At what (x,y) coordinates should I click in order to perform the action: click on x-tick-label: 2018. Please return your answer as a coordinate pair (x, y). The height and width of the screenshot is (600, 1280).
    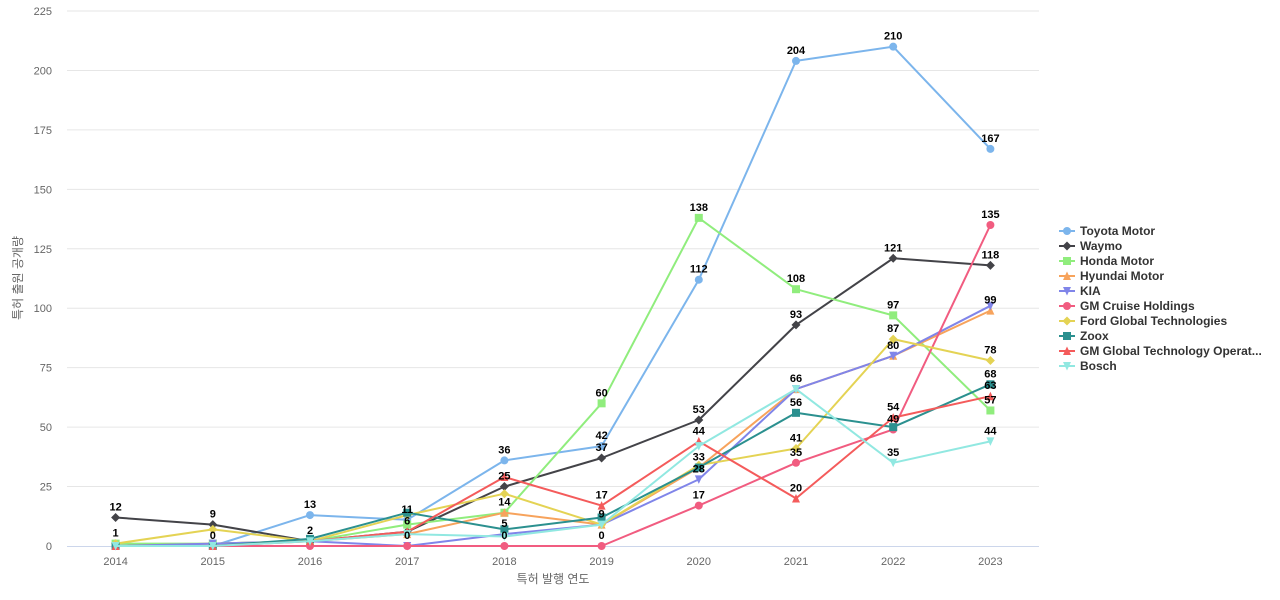
    Looking at the image, I should click on (504, 562).